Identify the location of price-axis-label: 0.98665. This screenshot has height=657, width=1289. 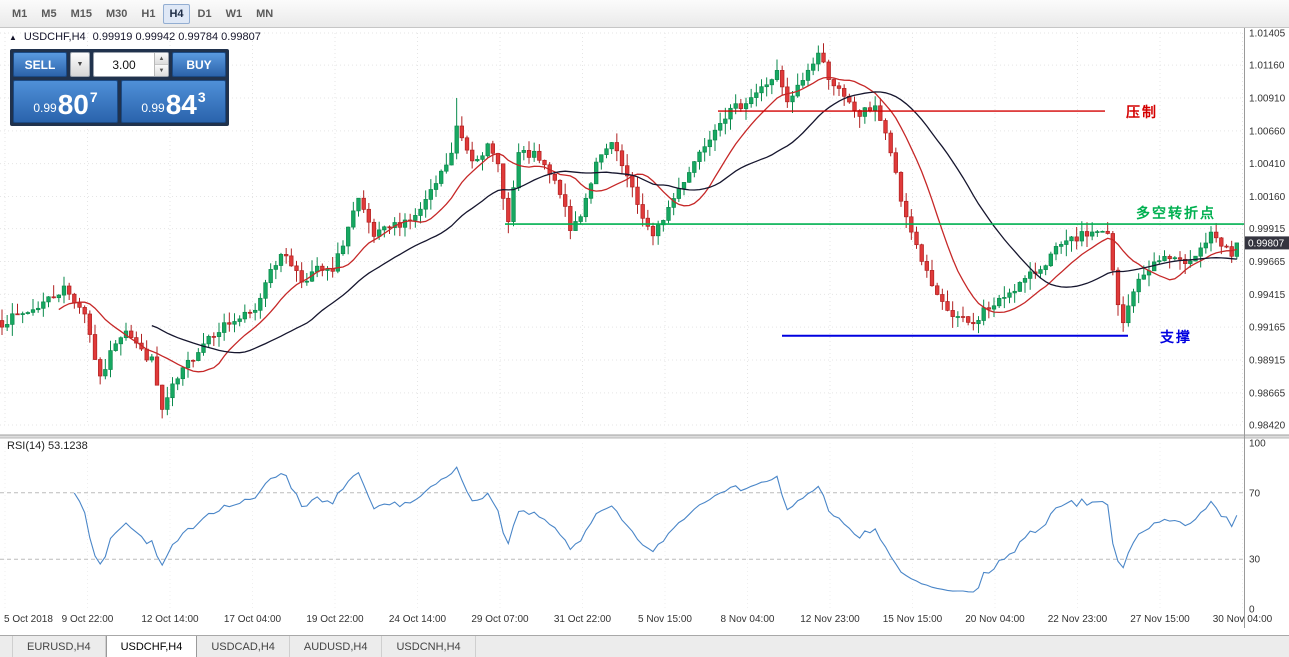
(1267, 393).